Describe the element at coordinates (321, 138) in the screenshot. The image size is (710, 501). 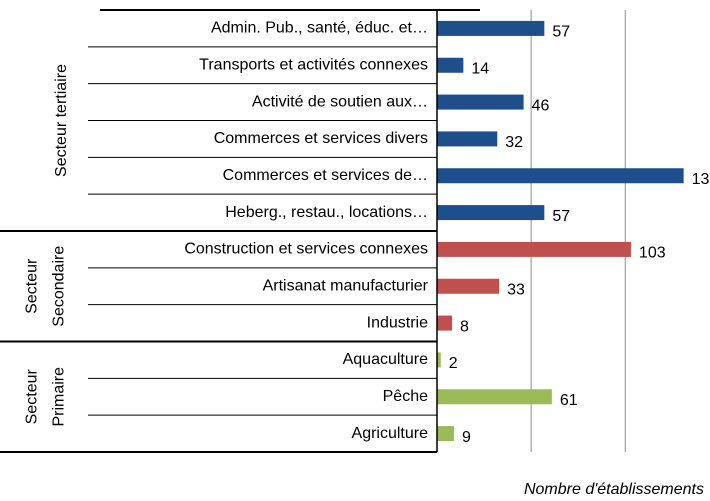
I see `category-label: Commerces et services divers` at that location.